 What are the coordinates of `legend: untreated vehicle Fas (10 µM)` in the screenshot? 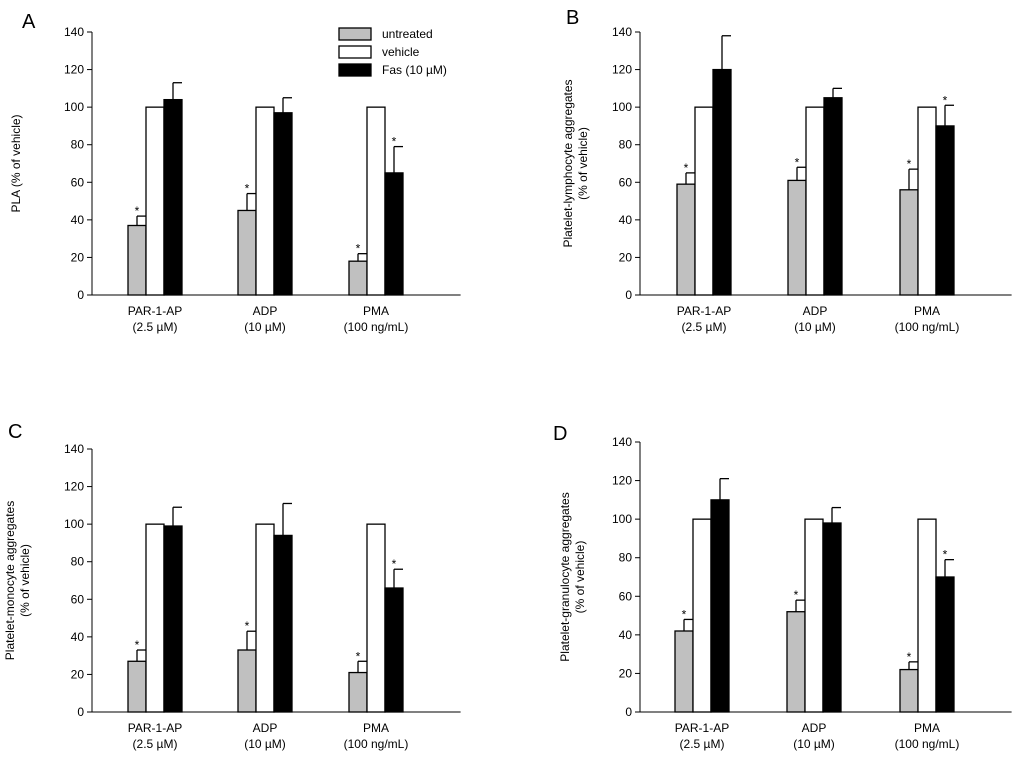 It's located at (392, 52).